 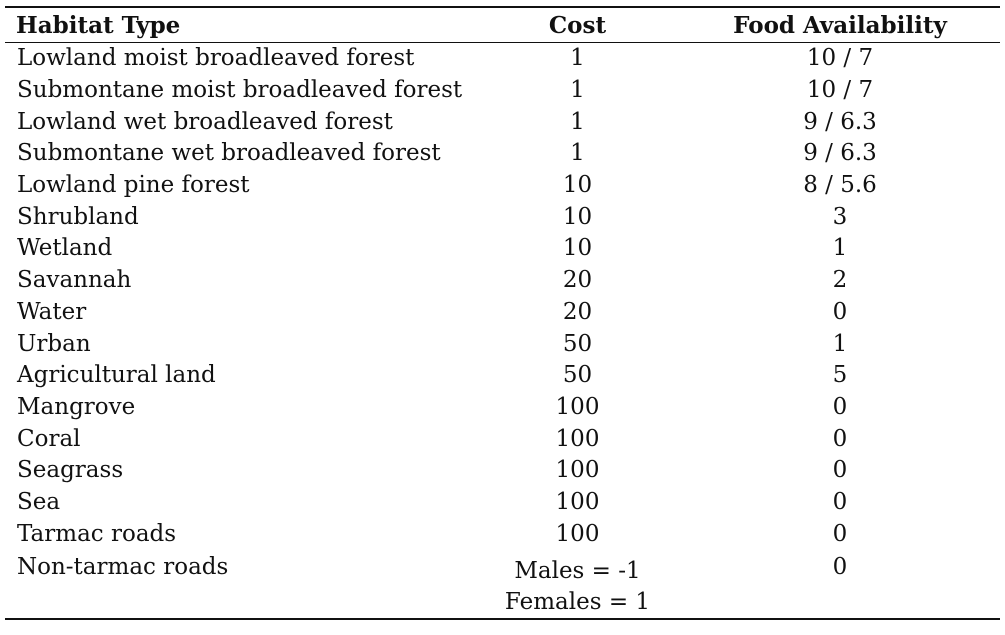 What do you see at coordinates (52, 311) in the screenshot?
I see `habitat-cell: Water` at bounding box center [52, 311].